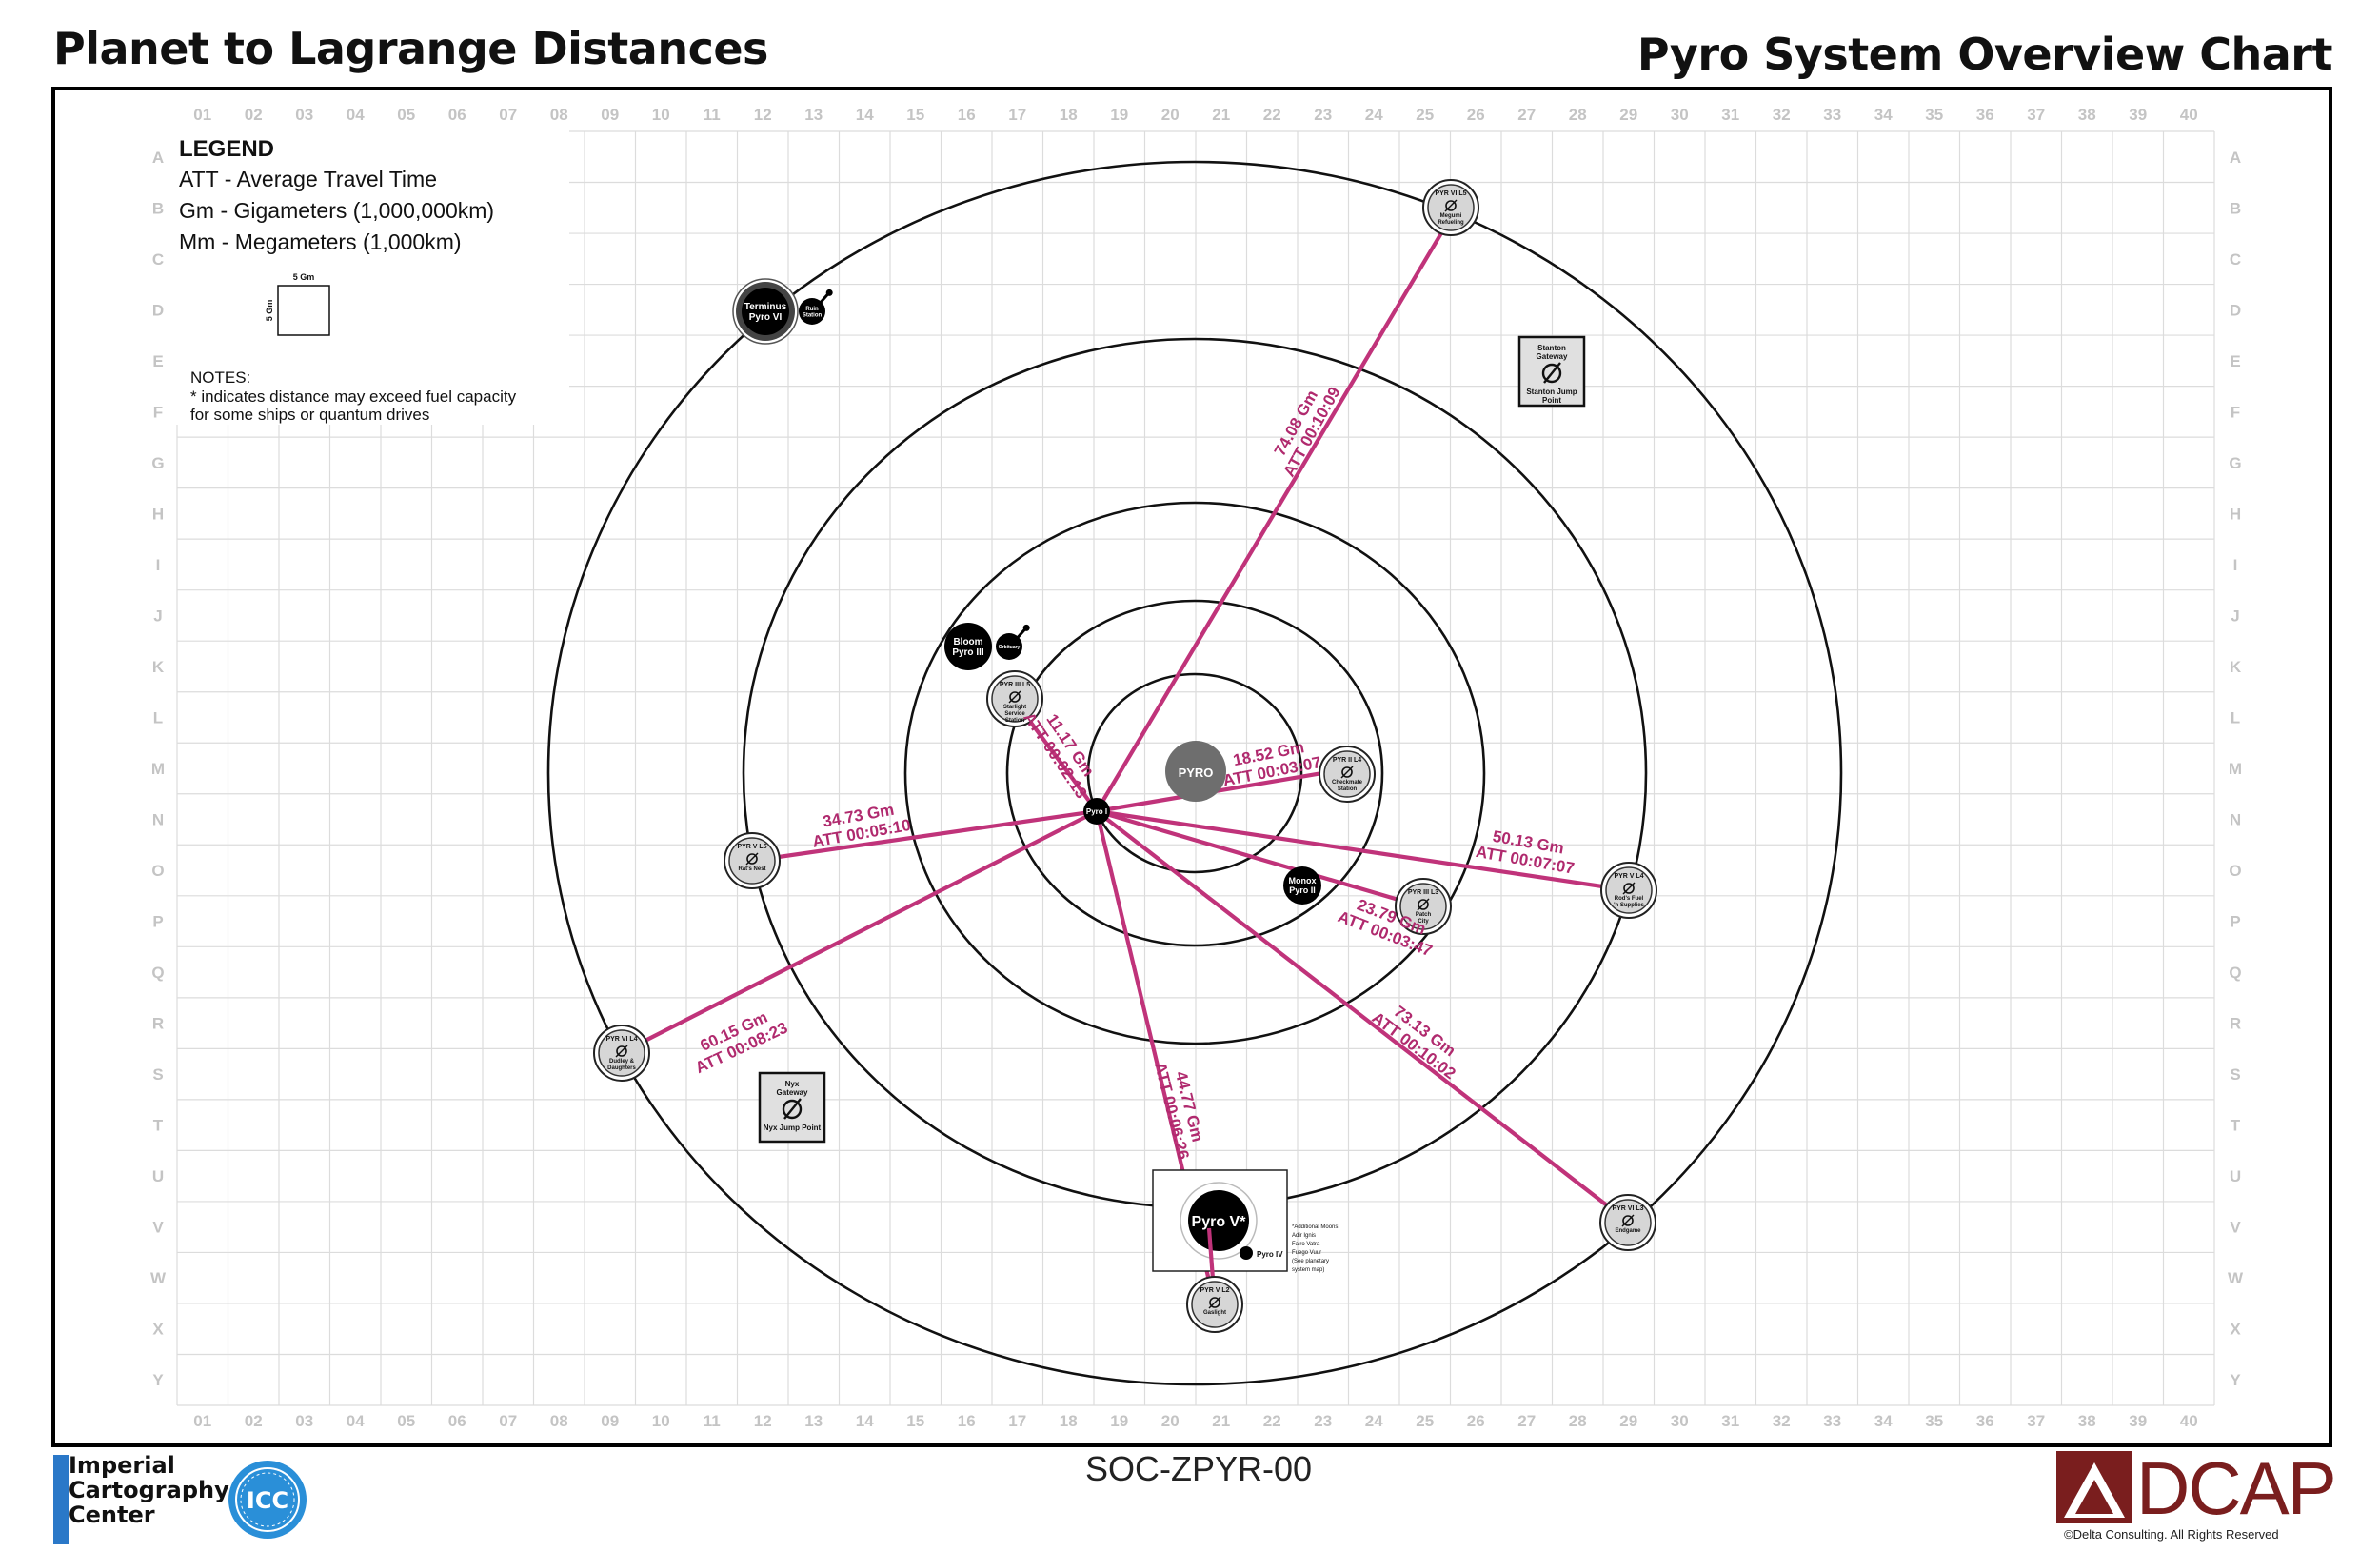  What do you see at coordinates (1214, 1291) in the screenshot?
I see `lagrange-label: PYR V L2` at bounding box center [1214, 1291].